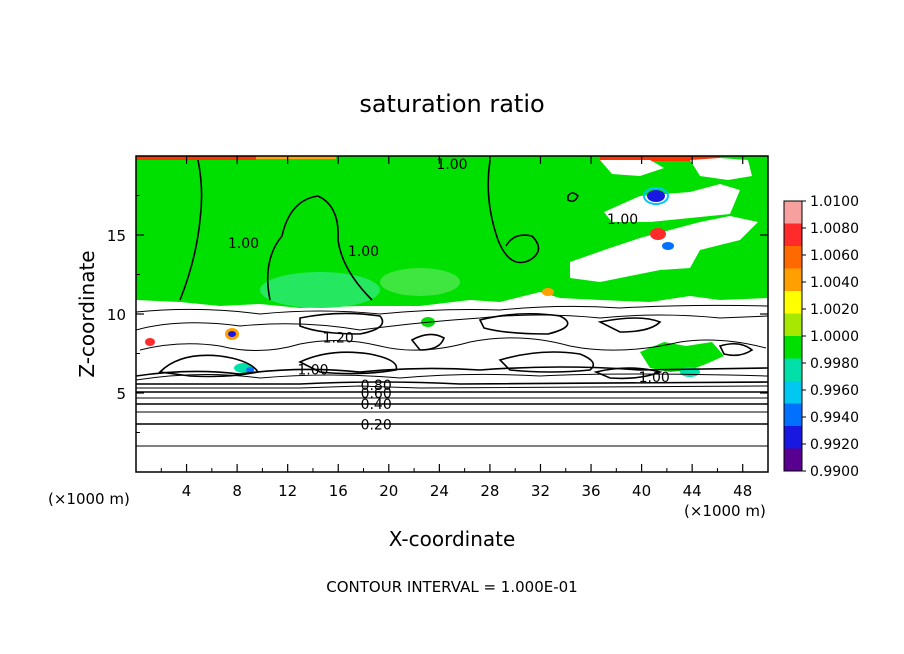 The height and width of the screenshot is (654, 904). What do you see at coordinates (320, 290) in the screenshot?
I see `light-green-patch` at bounding box center [320, 290].